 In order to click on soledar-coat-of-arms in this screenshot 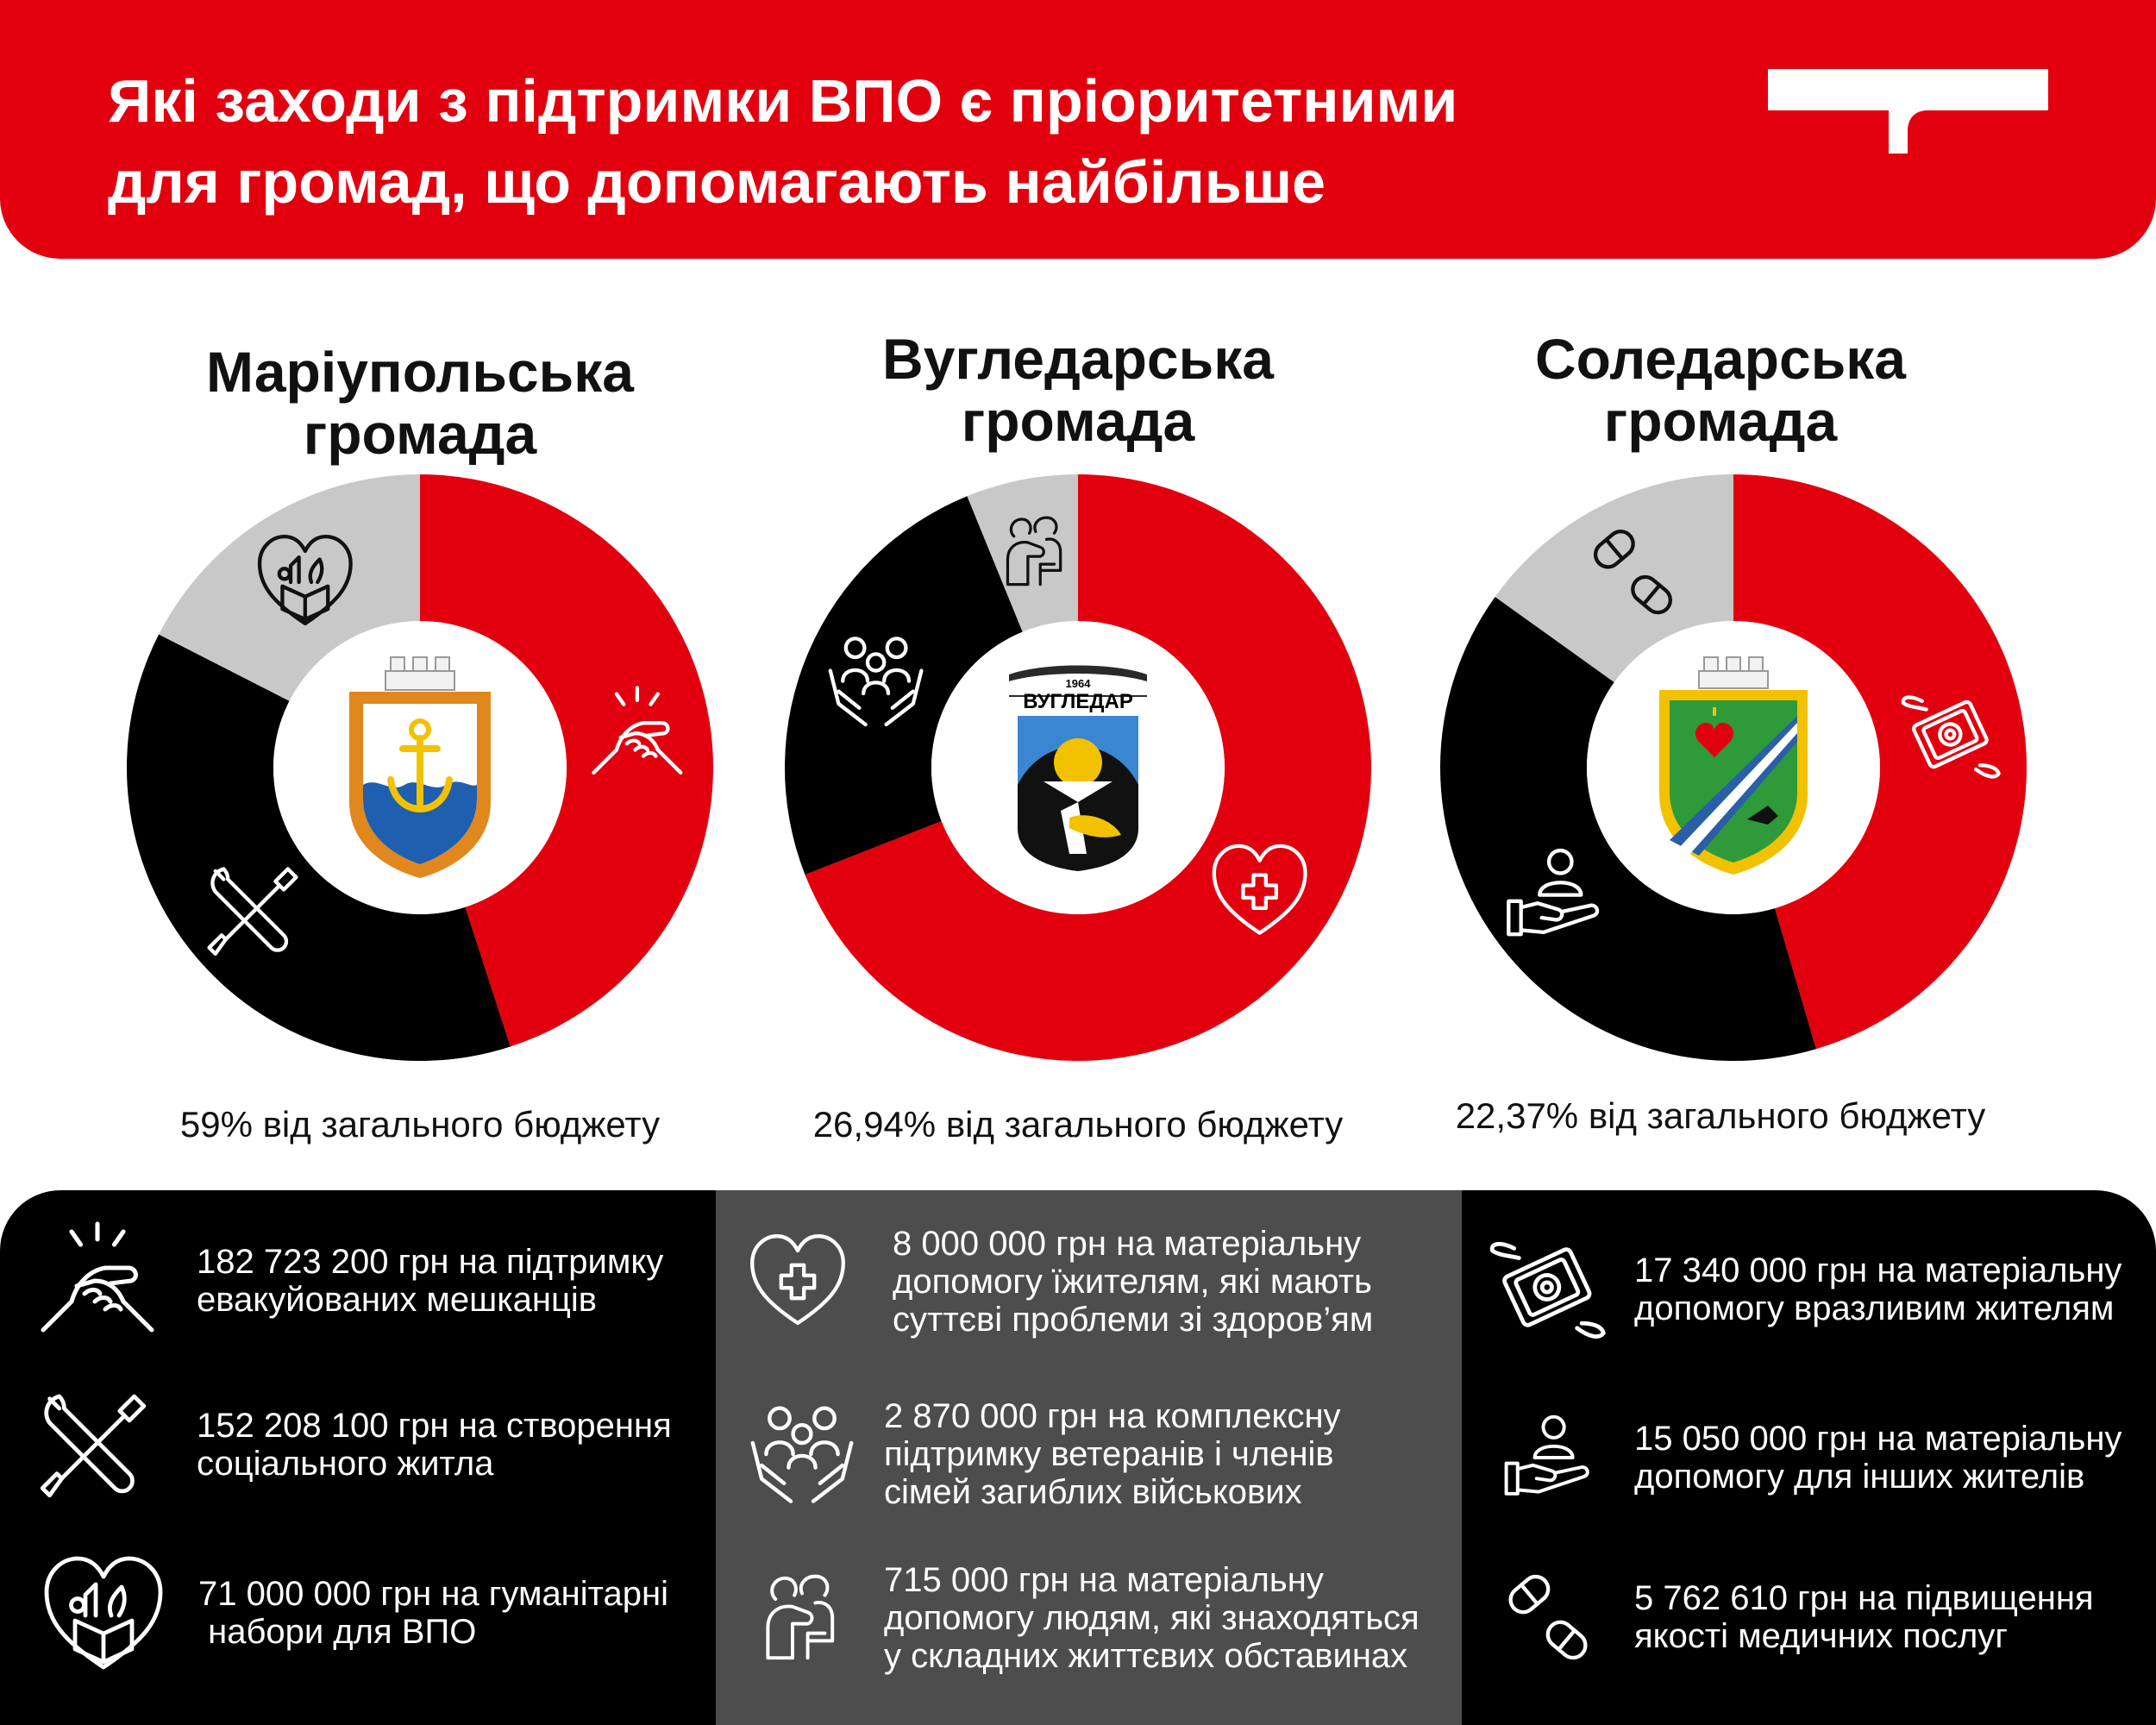, I will do `click(1733, 766)`.